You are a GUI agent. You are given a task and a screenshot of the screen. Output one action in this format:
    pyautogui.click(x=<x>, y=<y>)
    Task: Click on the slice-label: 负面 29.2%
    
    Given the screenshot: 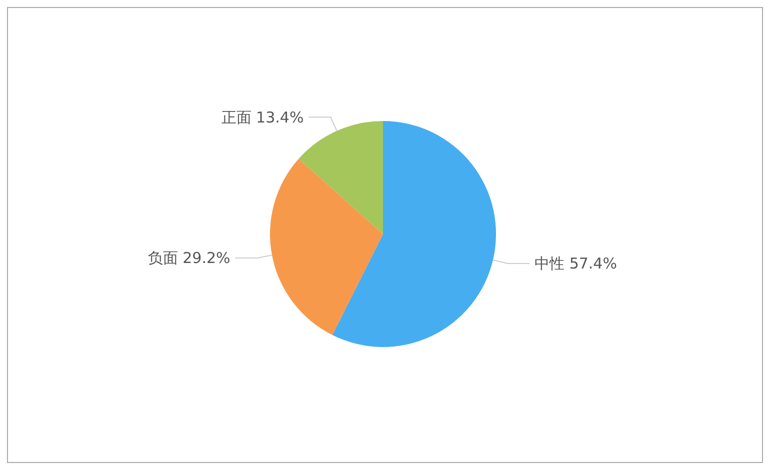 What is the action you would take?
    pyautogui.click(x=189, y=258)
    